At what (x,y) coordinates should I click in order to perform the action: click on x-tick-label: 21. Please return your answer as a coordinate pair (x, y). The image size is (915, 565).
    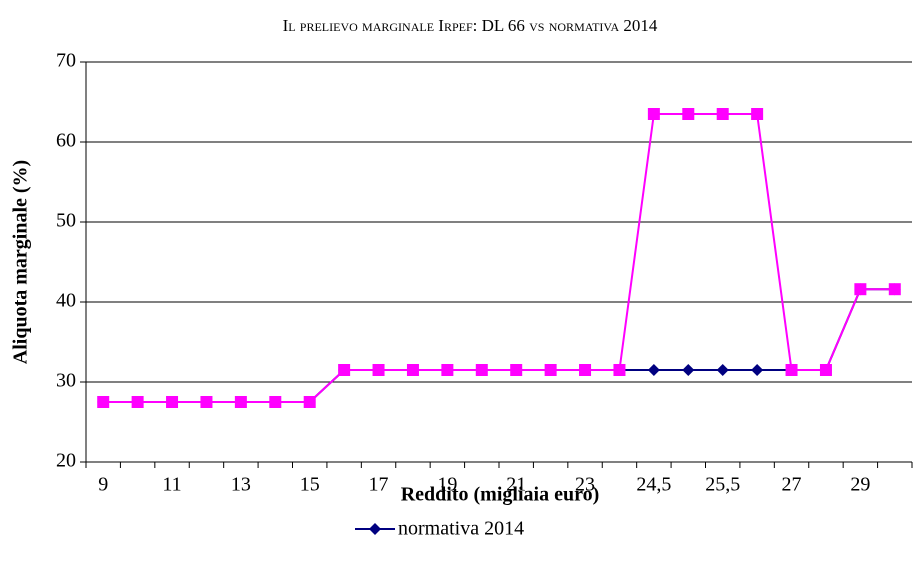
    Looking at the image, I should click on (516, 485).